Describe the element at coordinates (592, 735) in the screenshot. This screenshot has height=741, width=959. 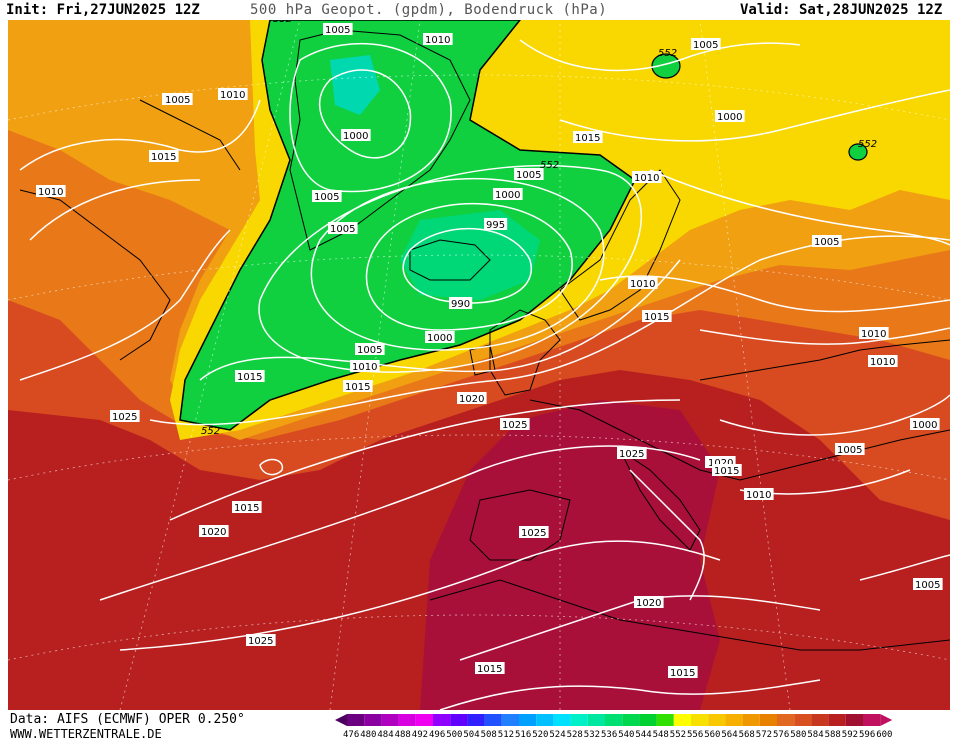
I see `legend-tick-label: 532` at that location.